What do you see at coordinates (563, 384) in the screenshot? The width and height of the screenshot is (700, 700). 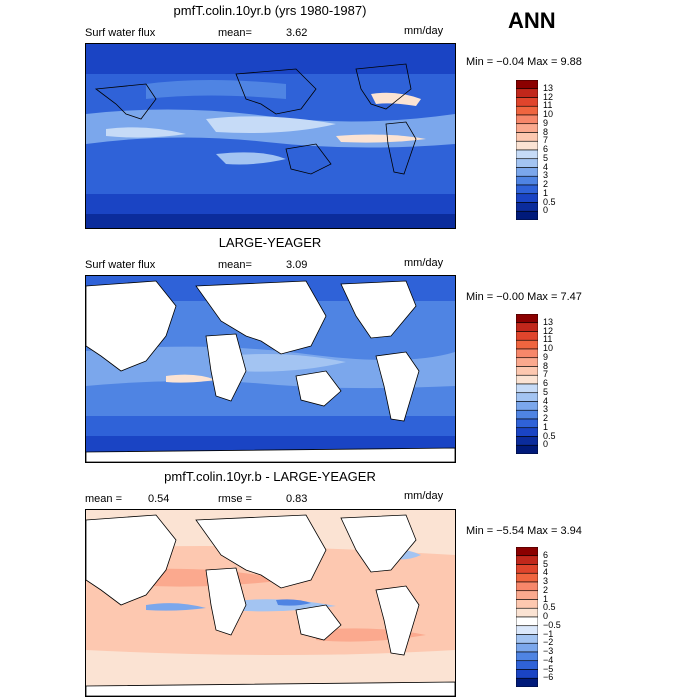 I see `panel2-colorbar-ticks: 13 12 11 10 9 8 7 6 5 4 3 2 1 0.5 0` at bounding box center [563, 384].